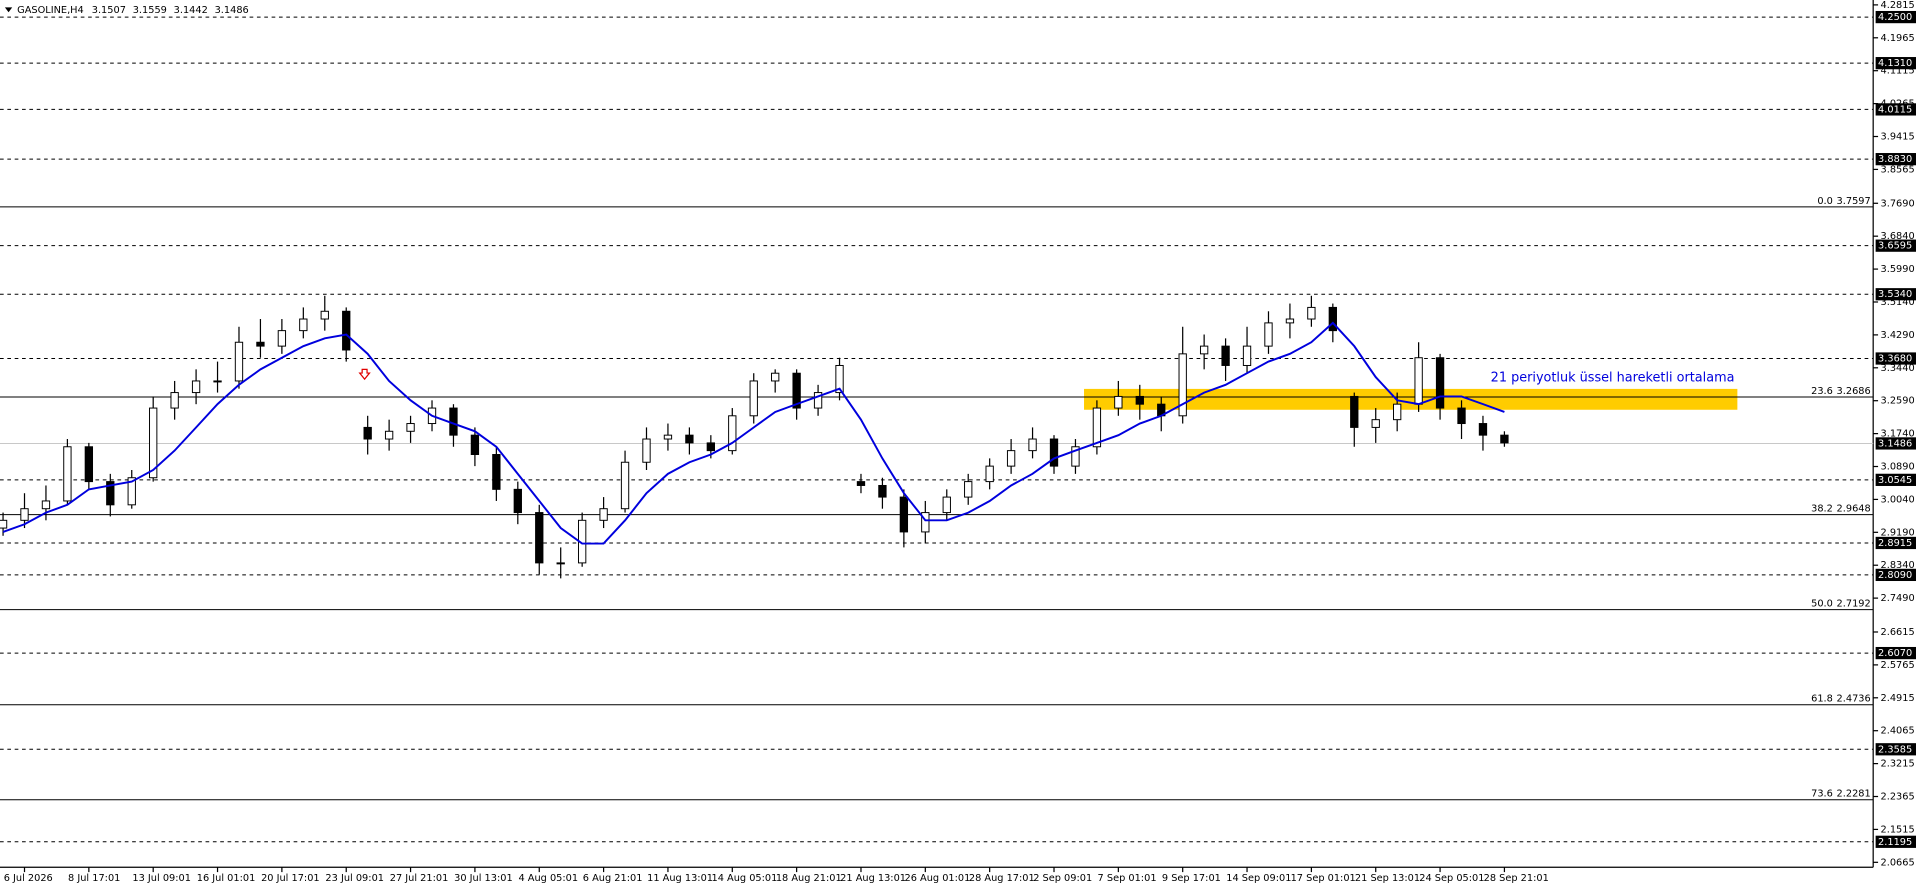  I want to click on fib-level: 23.6, so click(1822, 391).